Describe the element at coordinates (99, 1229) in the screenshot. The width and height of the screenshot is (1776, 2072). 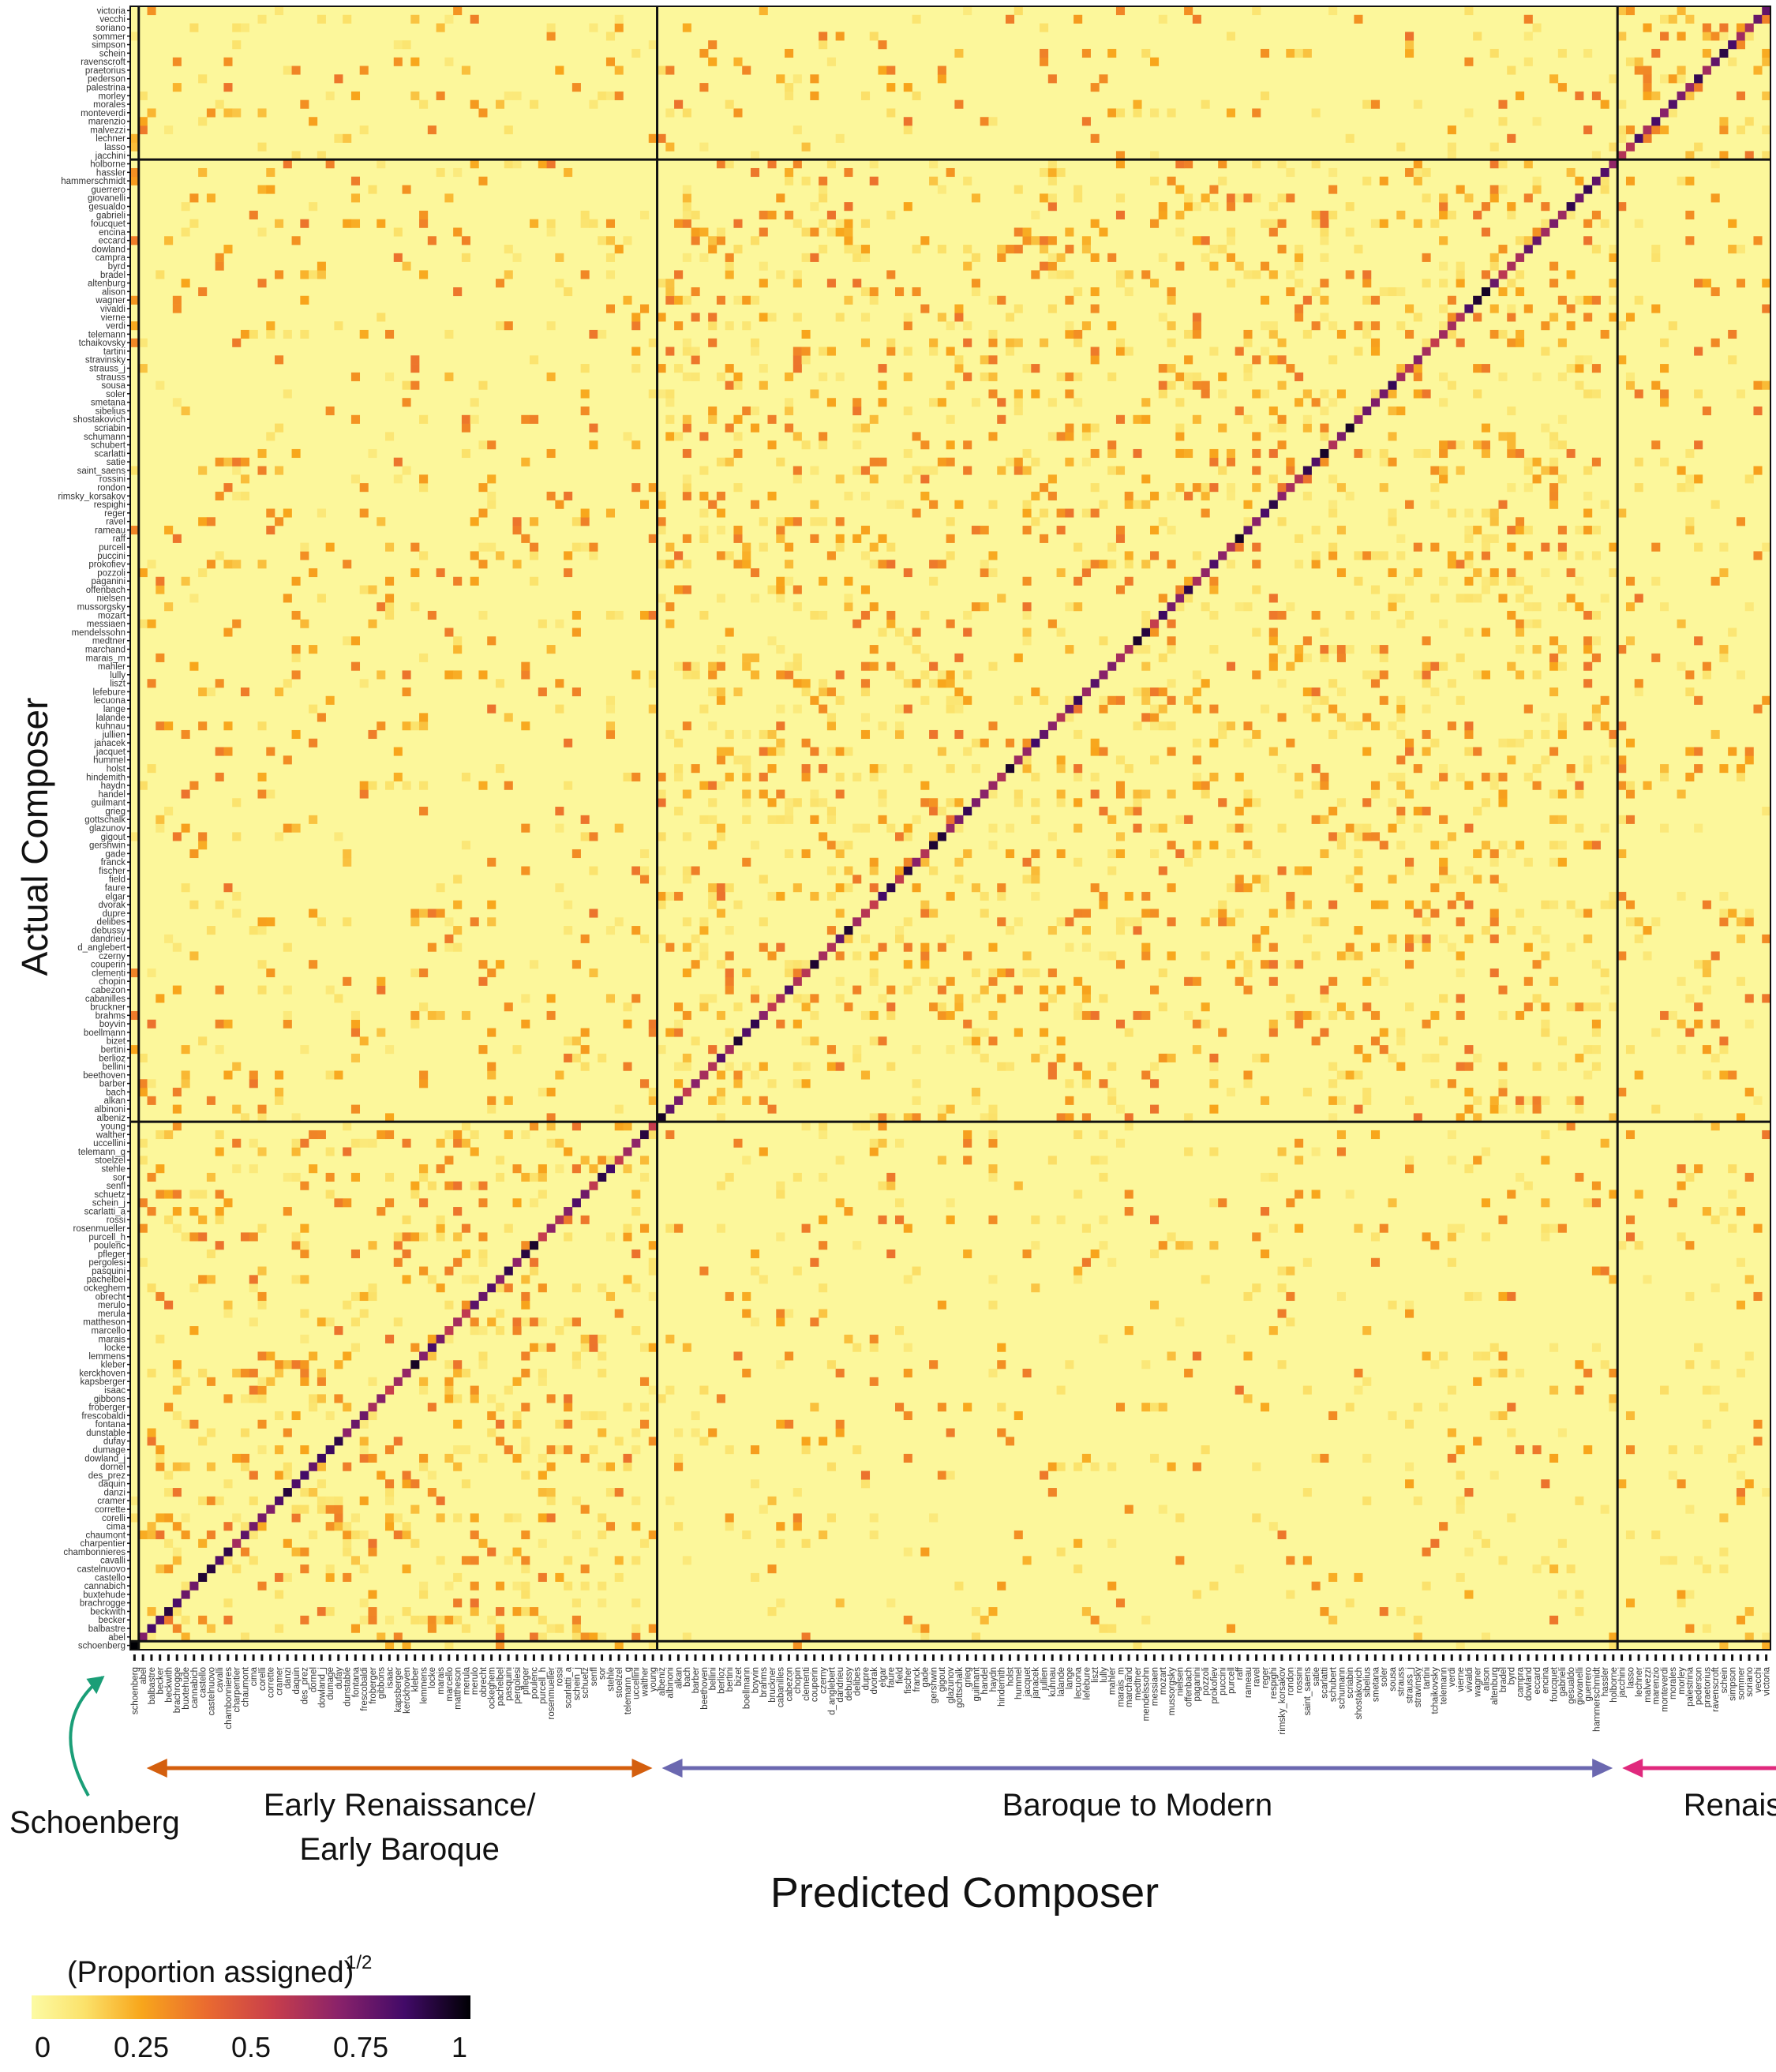
I see `y-tick-label: rosenmueller` at that location.